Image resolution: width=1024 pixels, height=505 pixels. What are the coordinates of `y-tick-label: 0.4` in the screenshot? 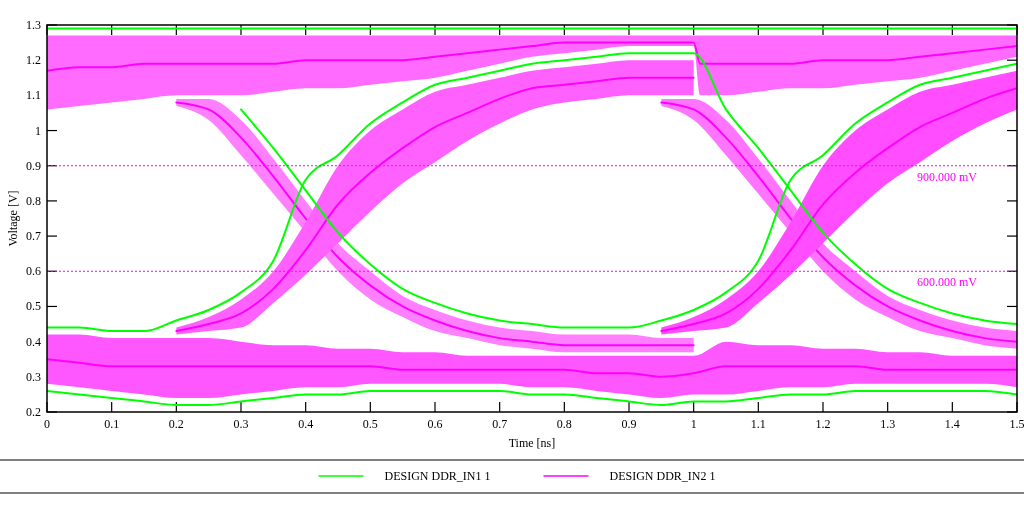 It's located at (33, 341).